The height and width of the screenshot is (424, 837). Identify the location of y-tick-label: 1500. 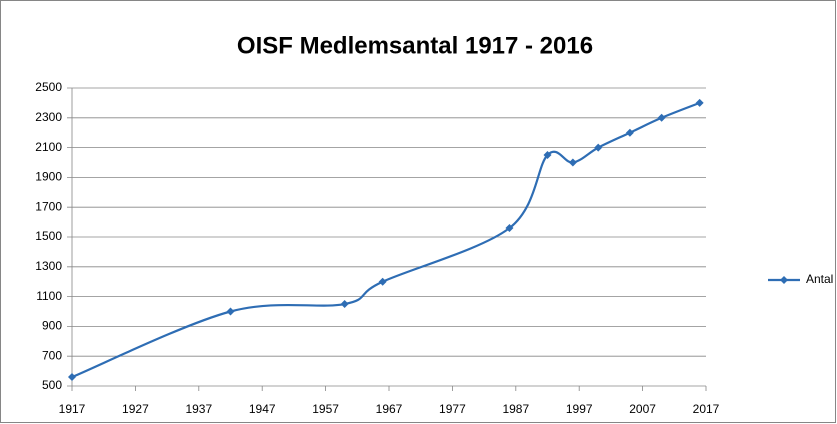
(48, 236).